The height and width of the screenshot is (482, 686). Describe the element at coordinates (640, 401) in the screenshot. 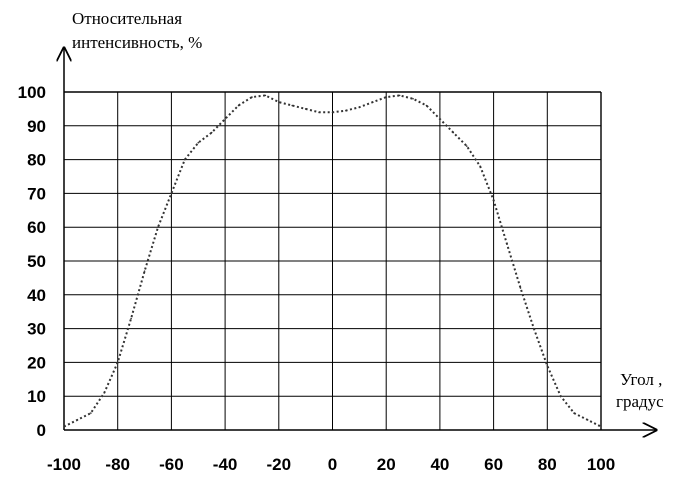

I see `x-axis-label-line2: градус` at that location.